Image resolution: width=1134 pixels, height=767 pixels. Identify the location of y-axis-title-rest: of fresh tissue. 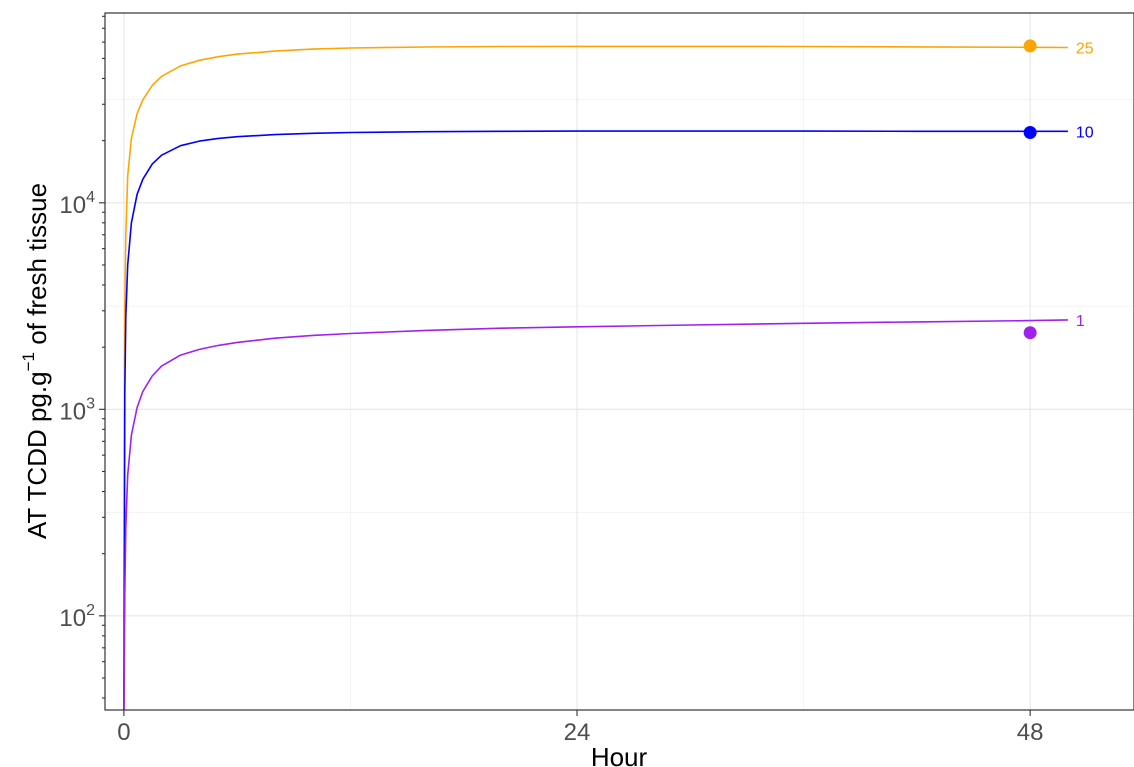
(37, 267).